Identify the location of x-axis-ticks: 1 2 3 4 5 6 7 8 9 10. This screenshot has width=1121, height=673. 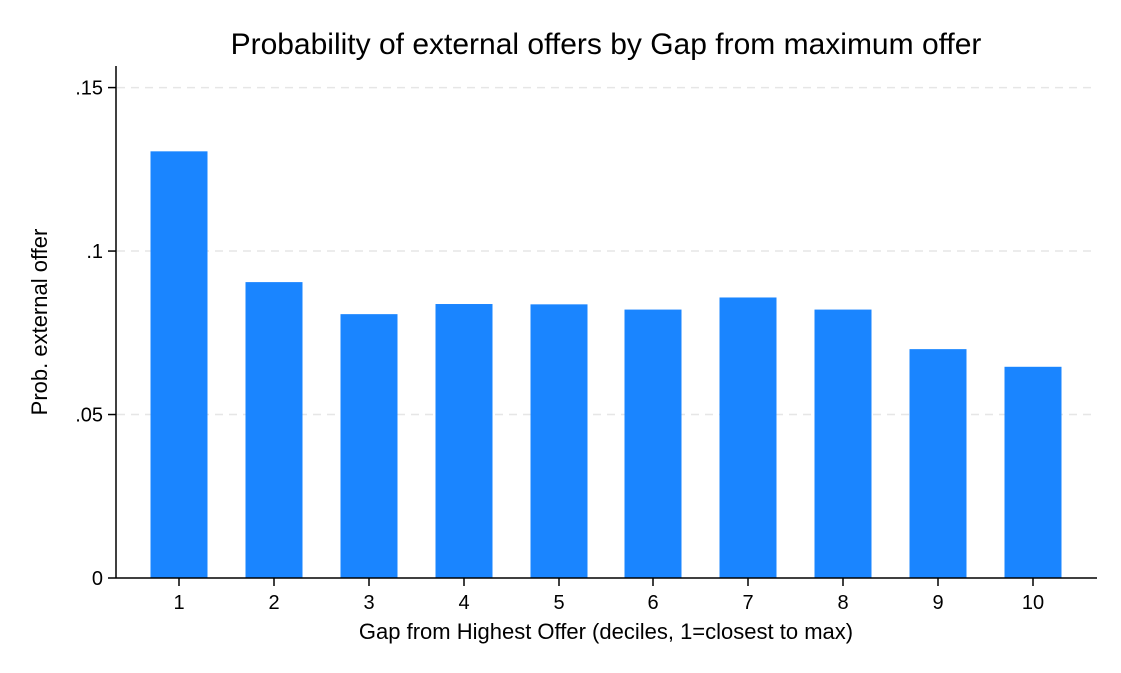
(608, 596).